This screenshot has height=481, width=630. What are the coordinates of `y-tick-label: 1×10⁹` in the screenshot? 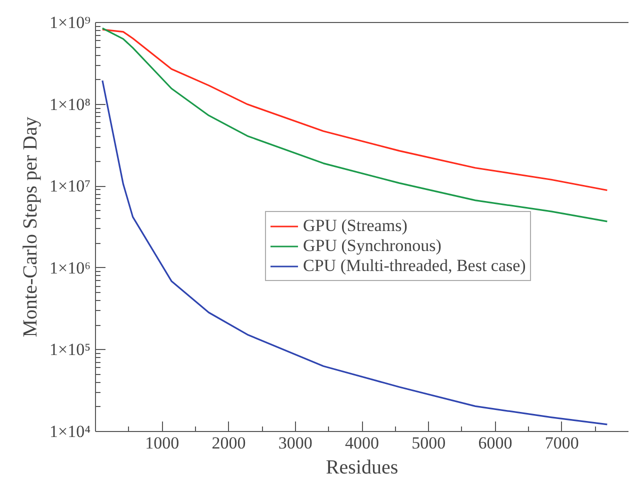 It's located at (70, 22).